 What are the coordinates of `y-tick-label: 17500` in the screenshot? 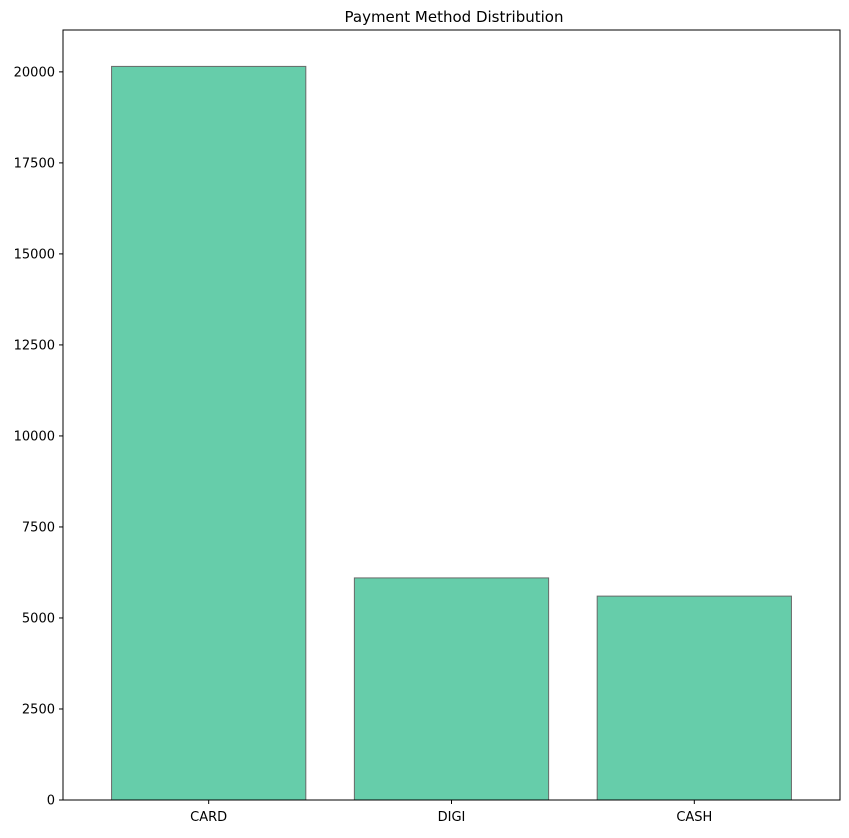 It's located at (34, 163).